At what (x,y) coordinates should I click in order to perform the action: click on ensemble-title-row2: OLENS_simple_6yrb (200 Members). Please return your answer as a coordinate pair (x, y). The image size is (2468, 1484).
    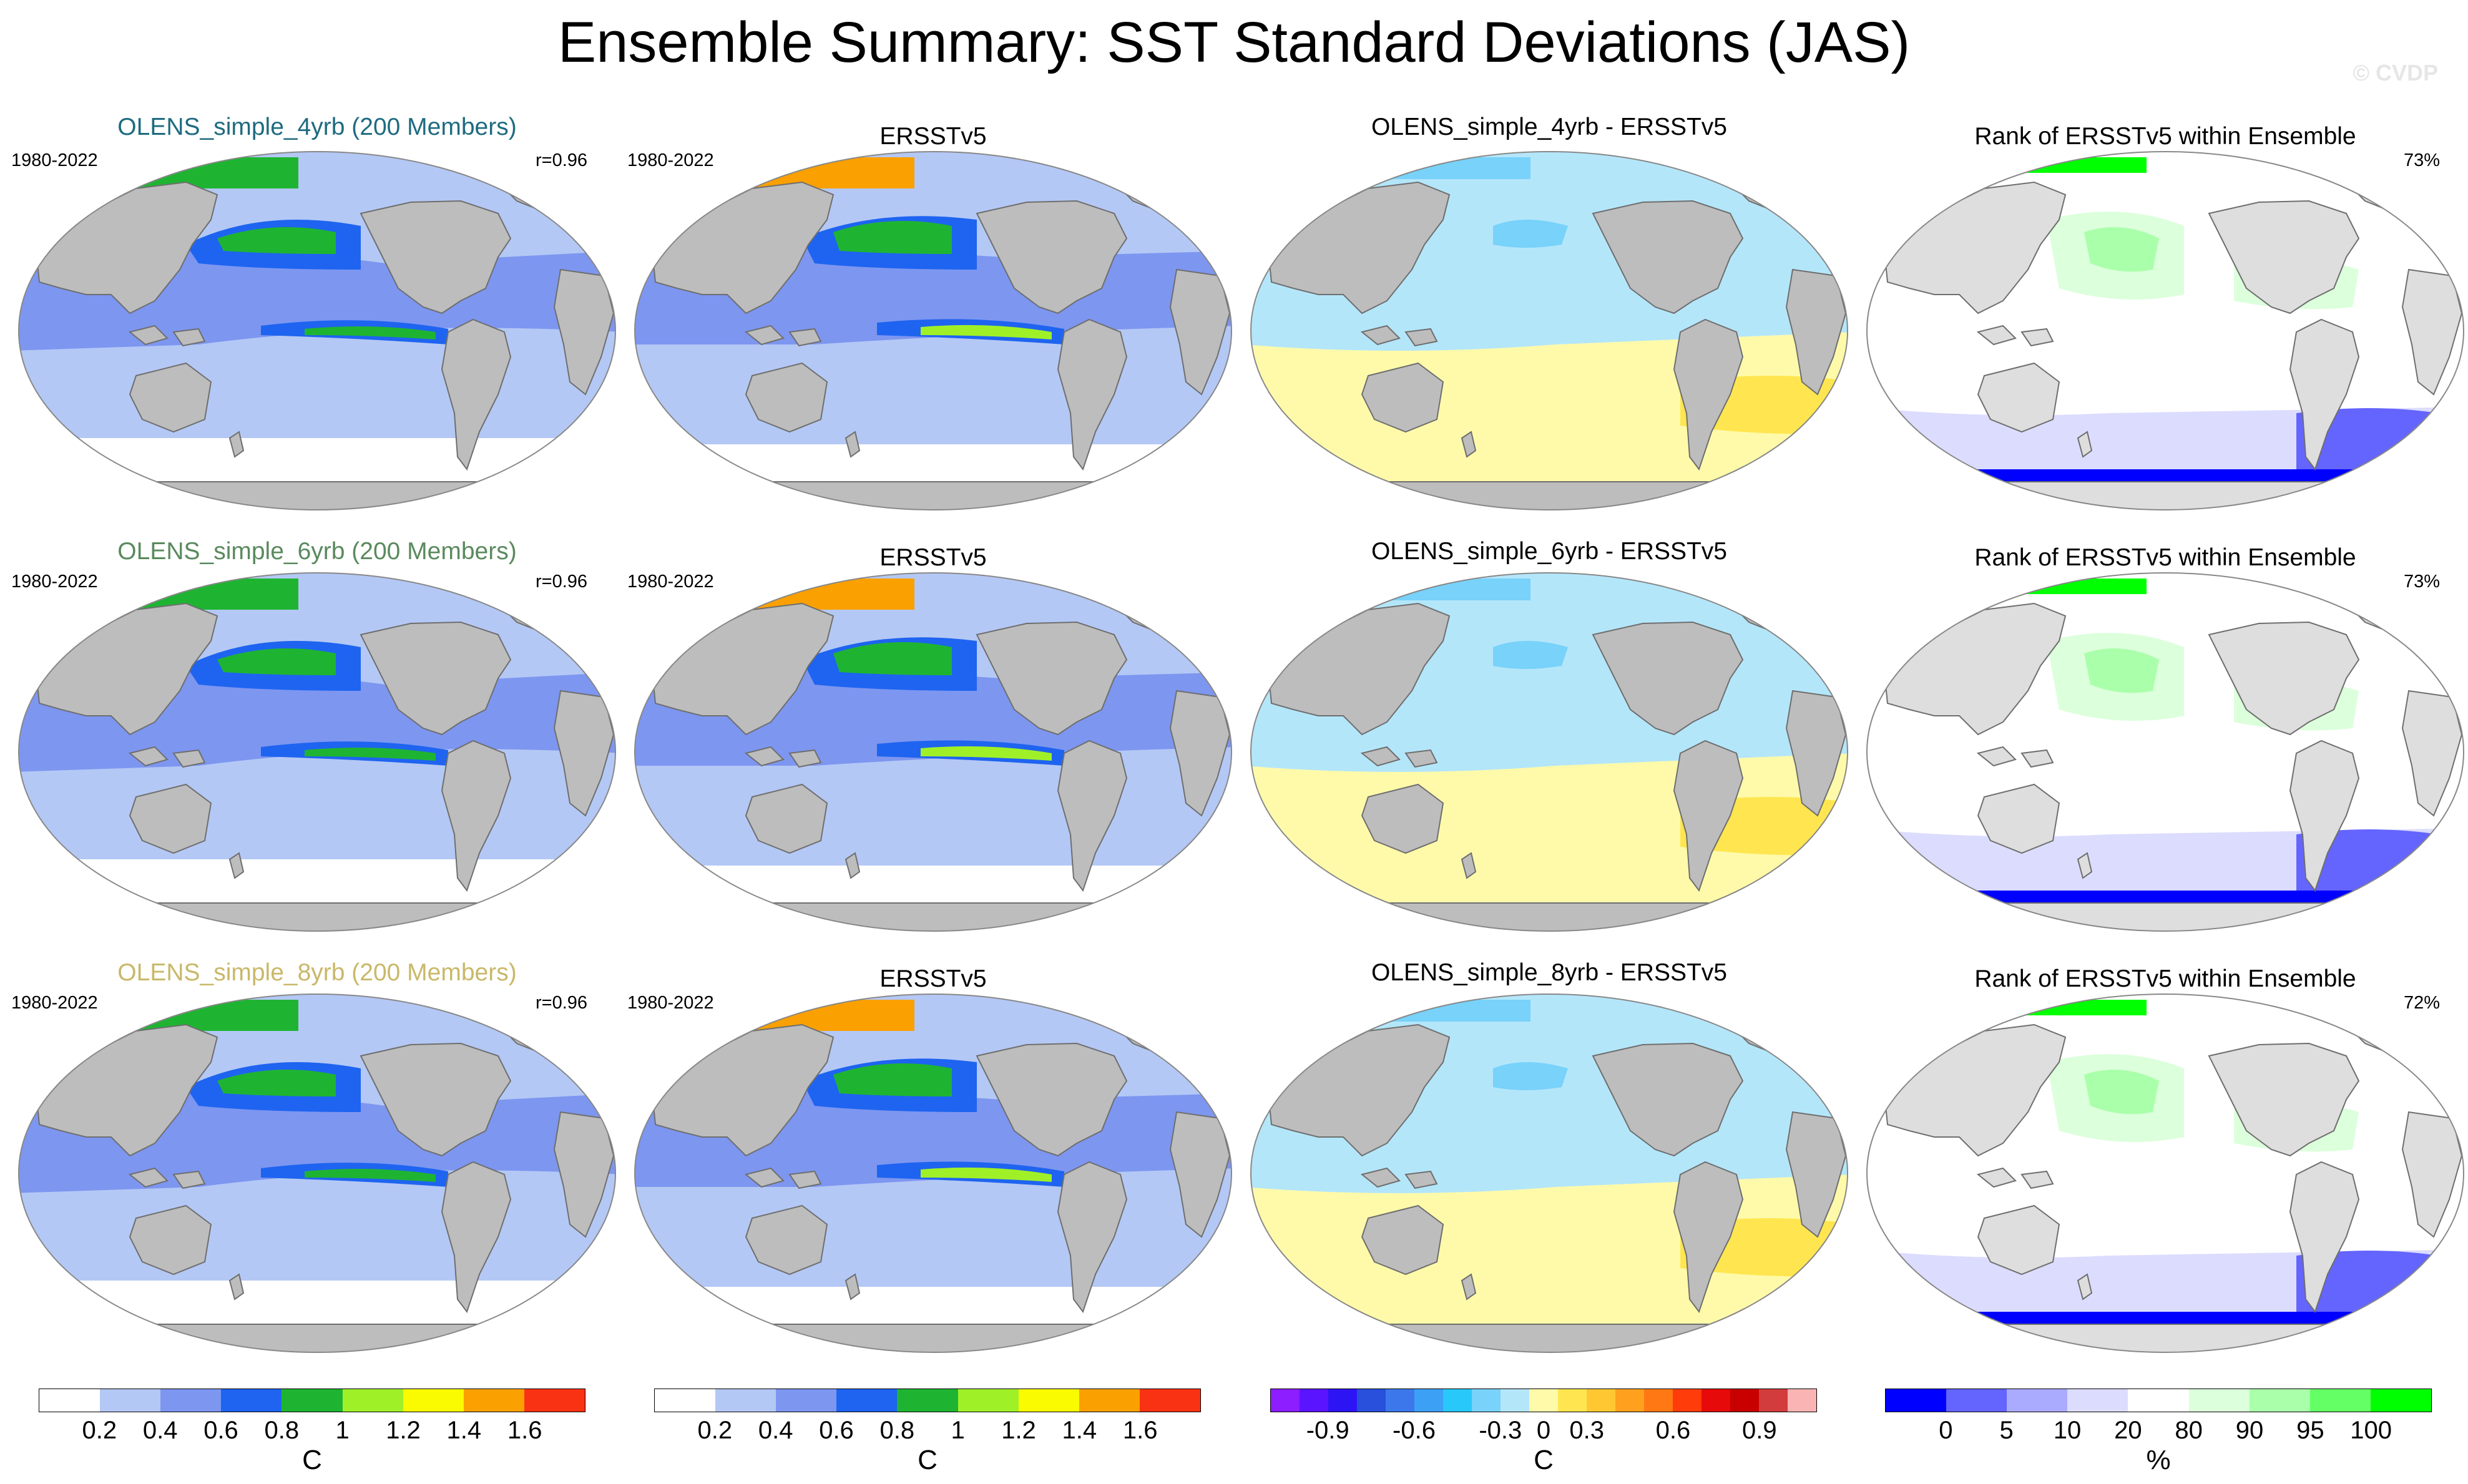
    Looking at the image, I should click on (317, 551).